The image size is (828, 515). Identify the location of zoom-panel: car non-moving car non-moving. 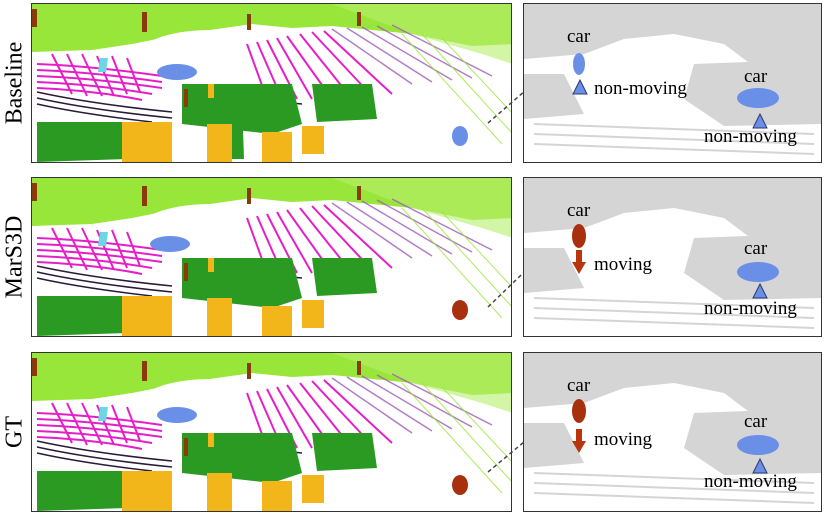
(672, 83).